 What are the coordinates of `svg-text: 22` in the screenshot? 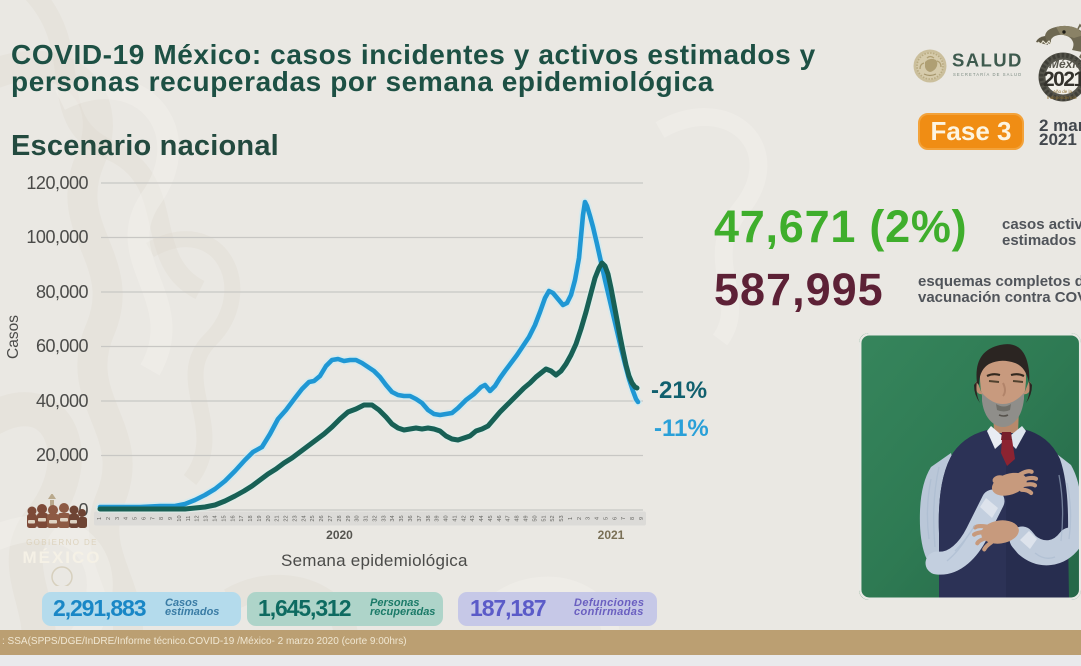 It's located at (287, 518).